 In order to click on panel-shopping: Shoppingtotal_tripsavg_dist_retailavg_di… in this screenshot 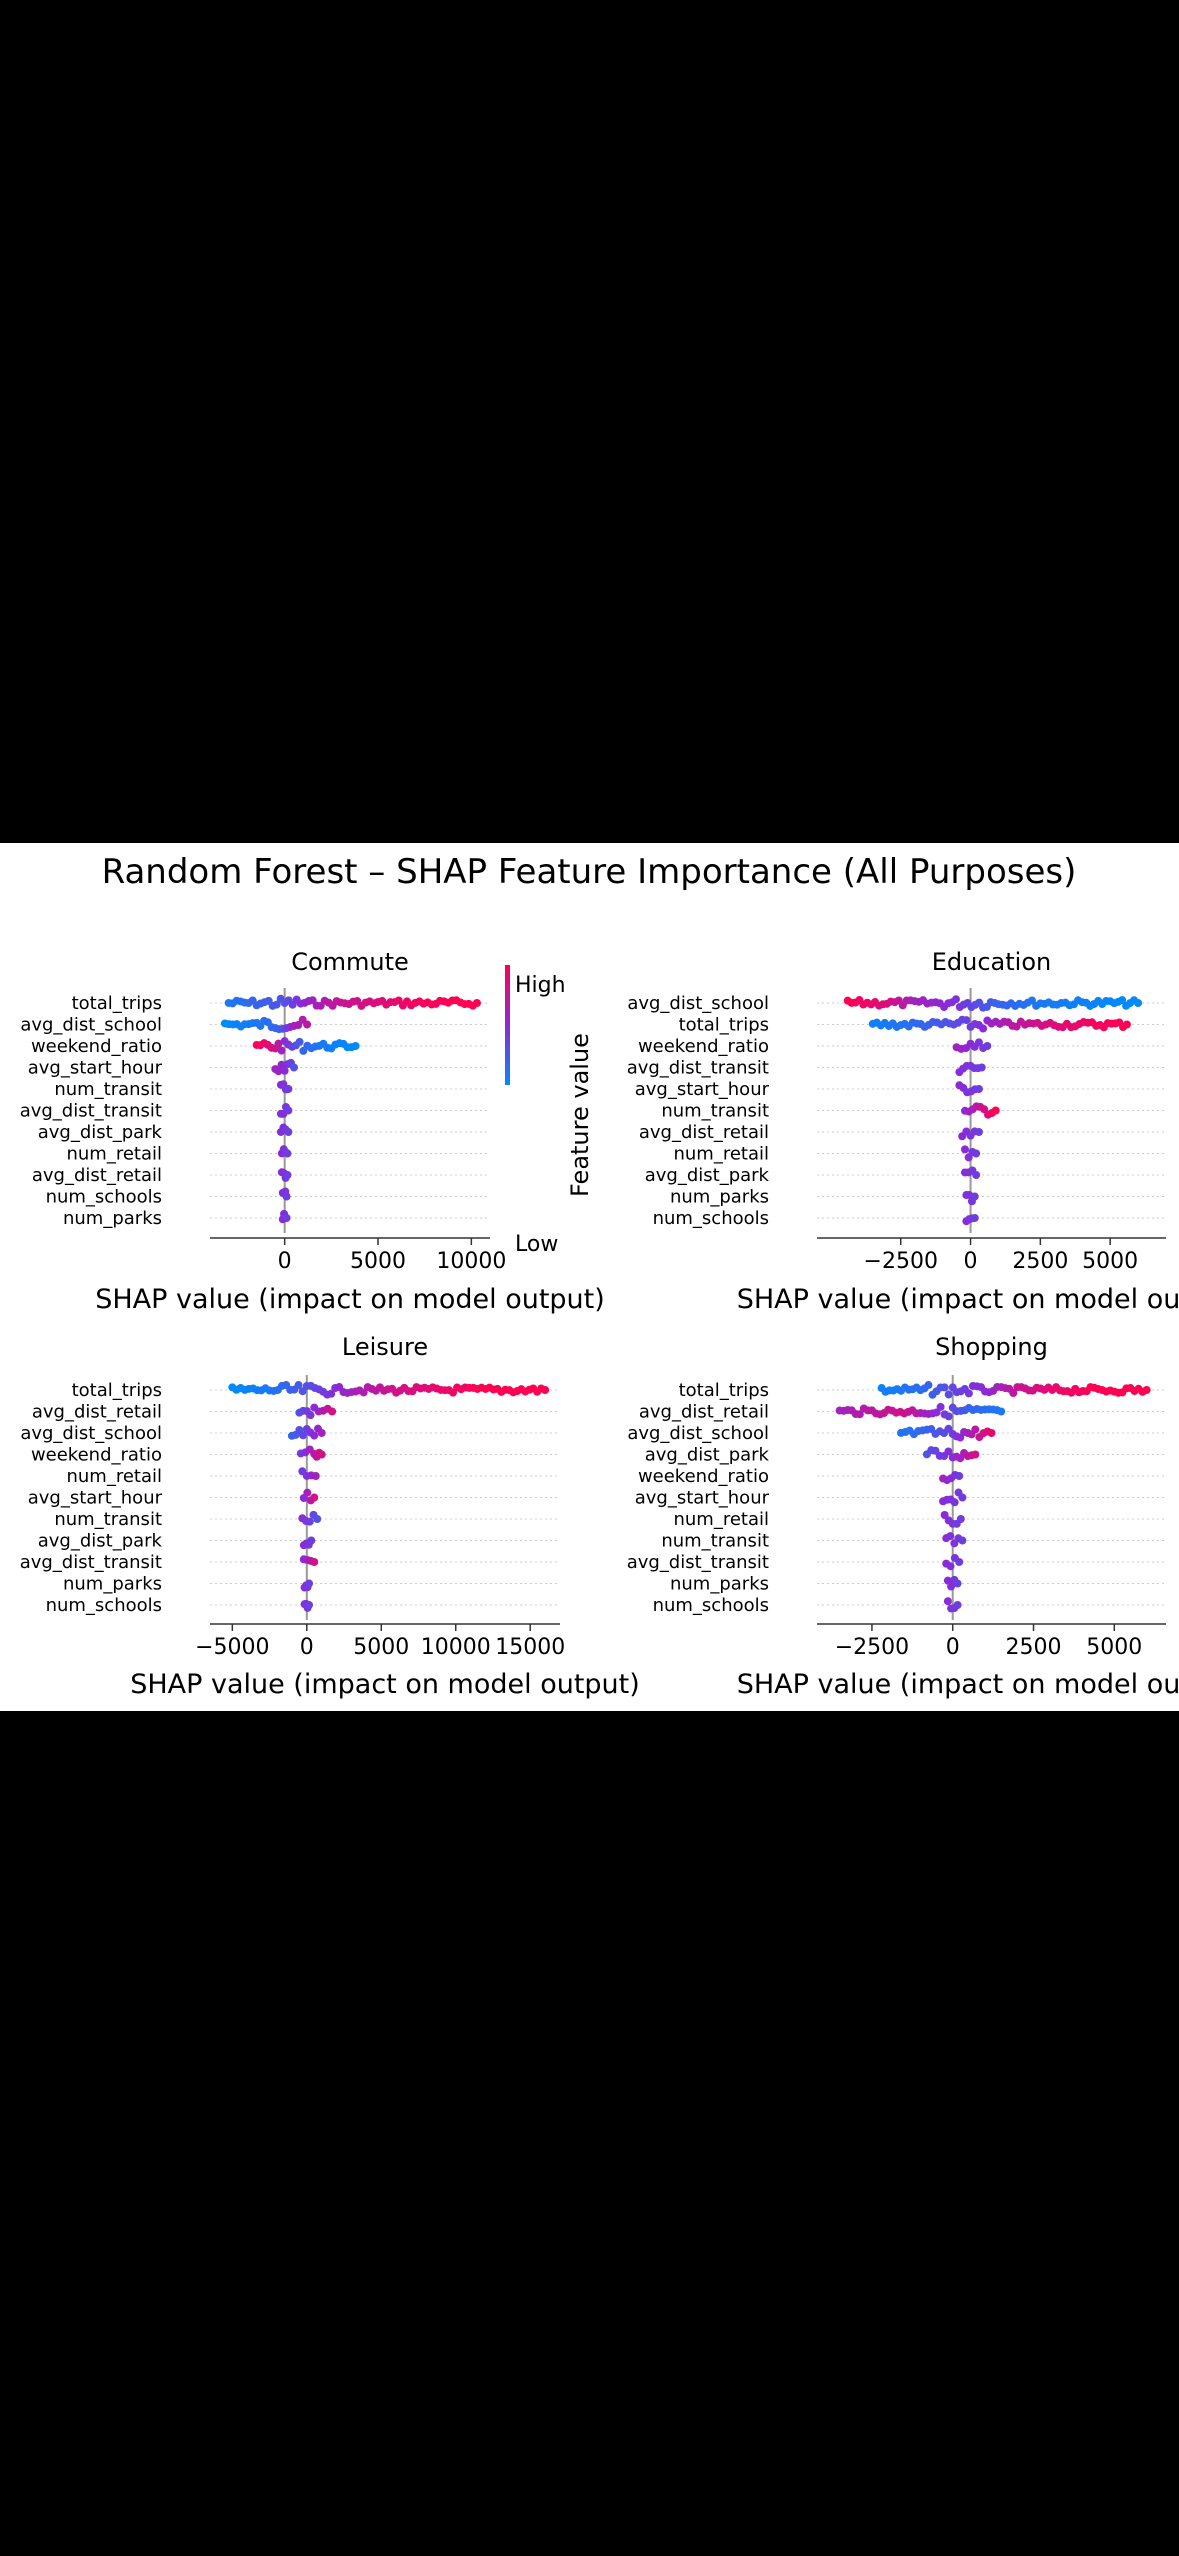, I will do `click(903, 1516)`.